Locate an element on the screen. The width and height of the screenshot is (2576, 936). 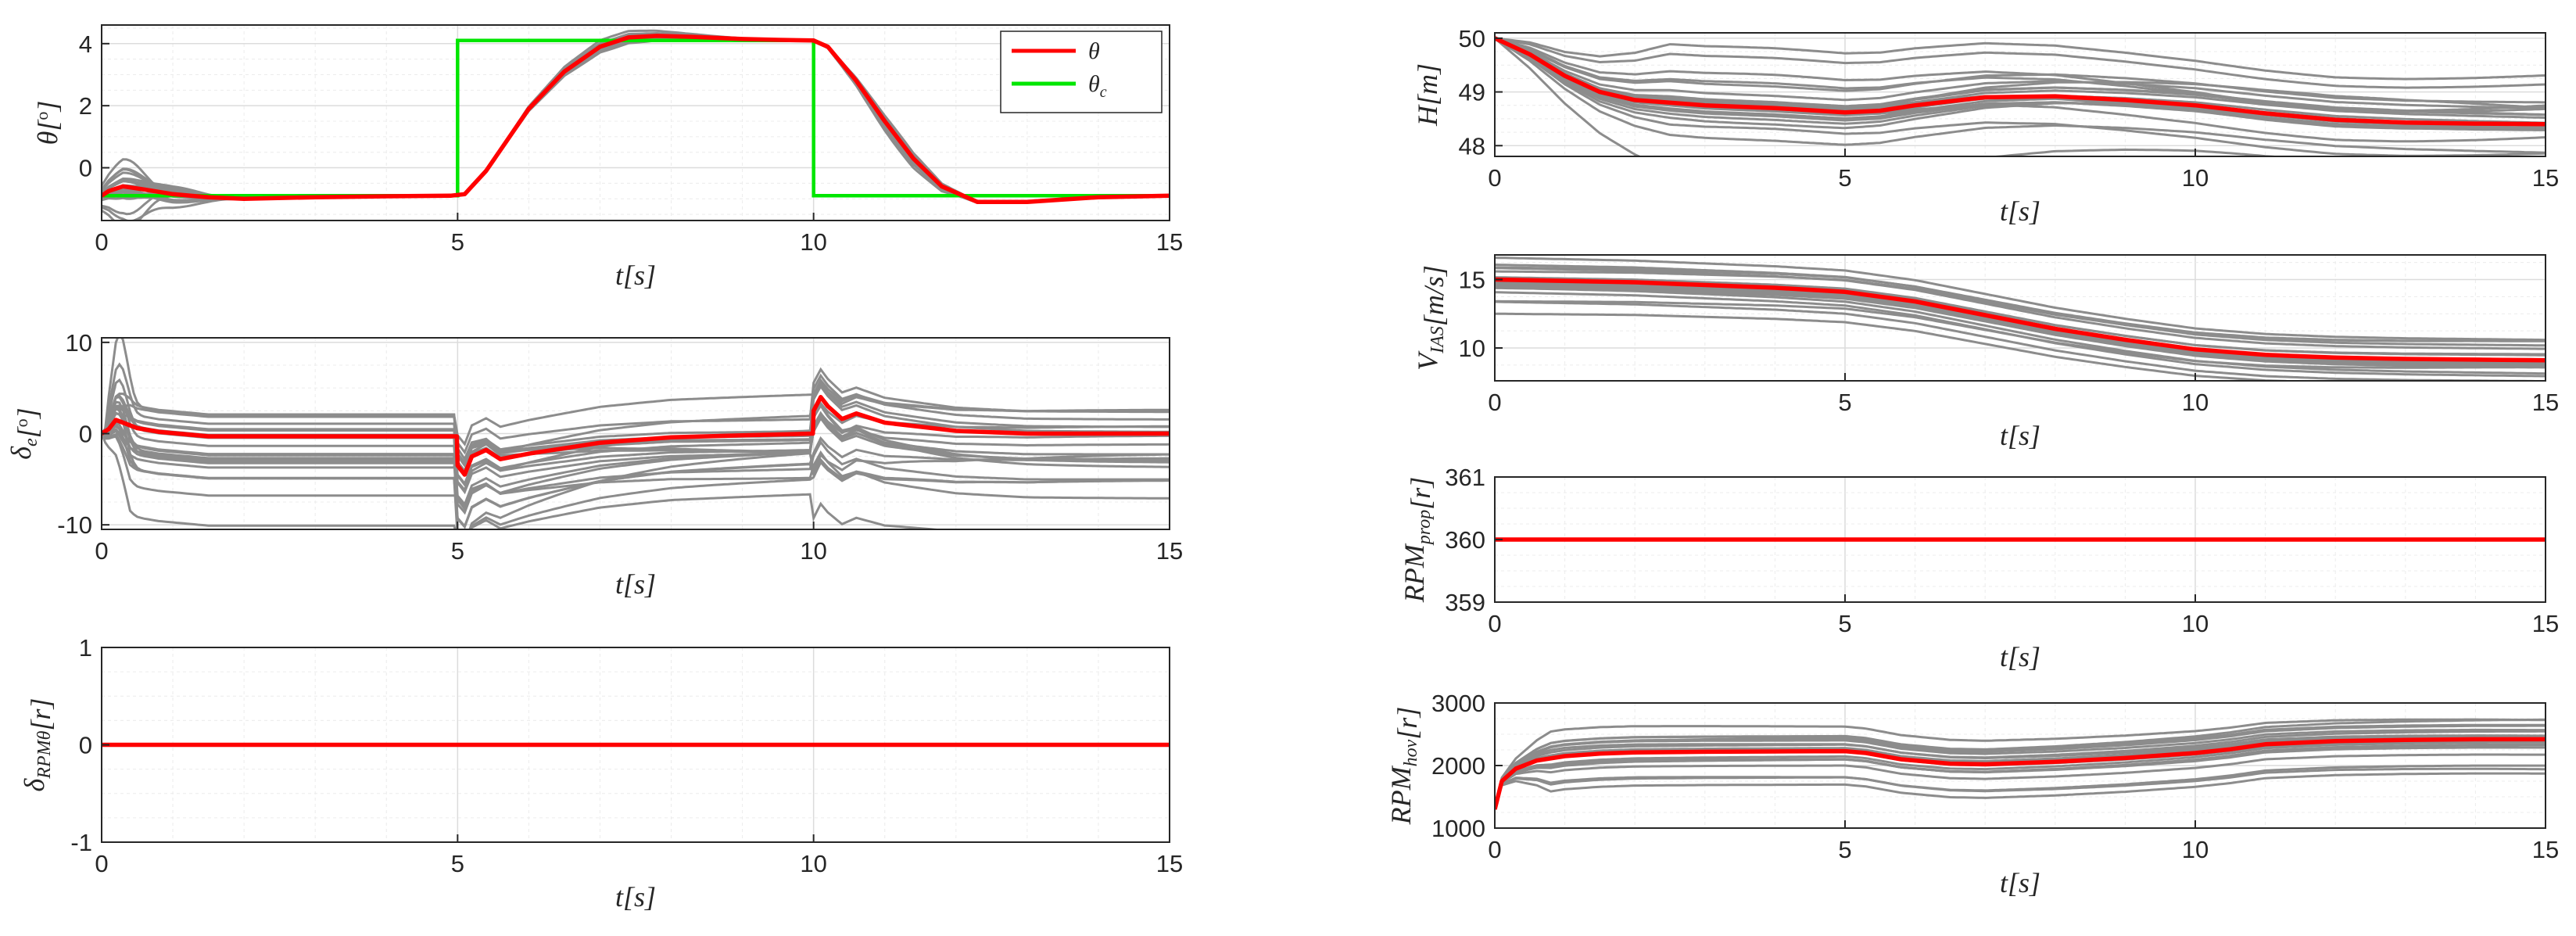
chart-V: 0 5 10 15 10 15 t[s] VIAS[m/s] is located at coordinates (1985, 352).